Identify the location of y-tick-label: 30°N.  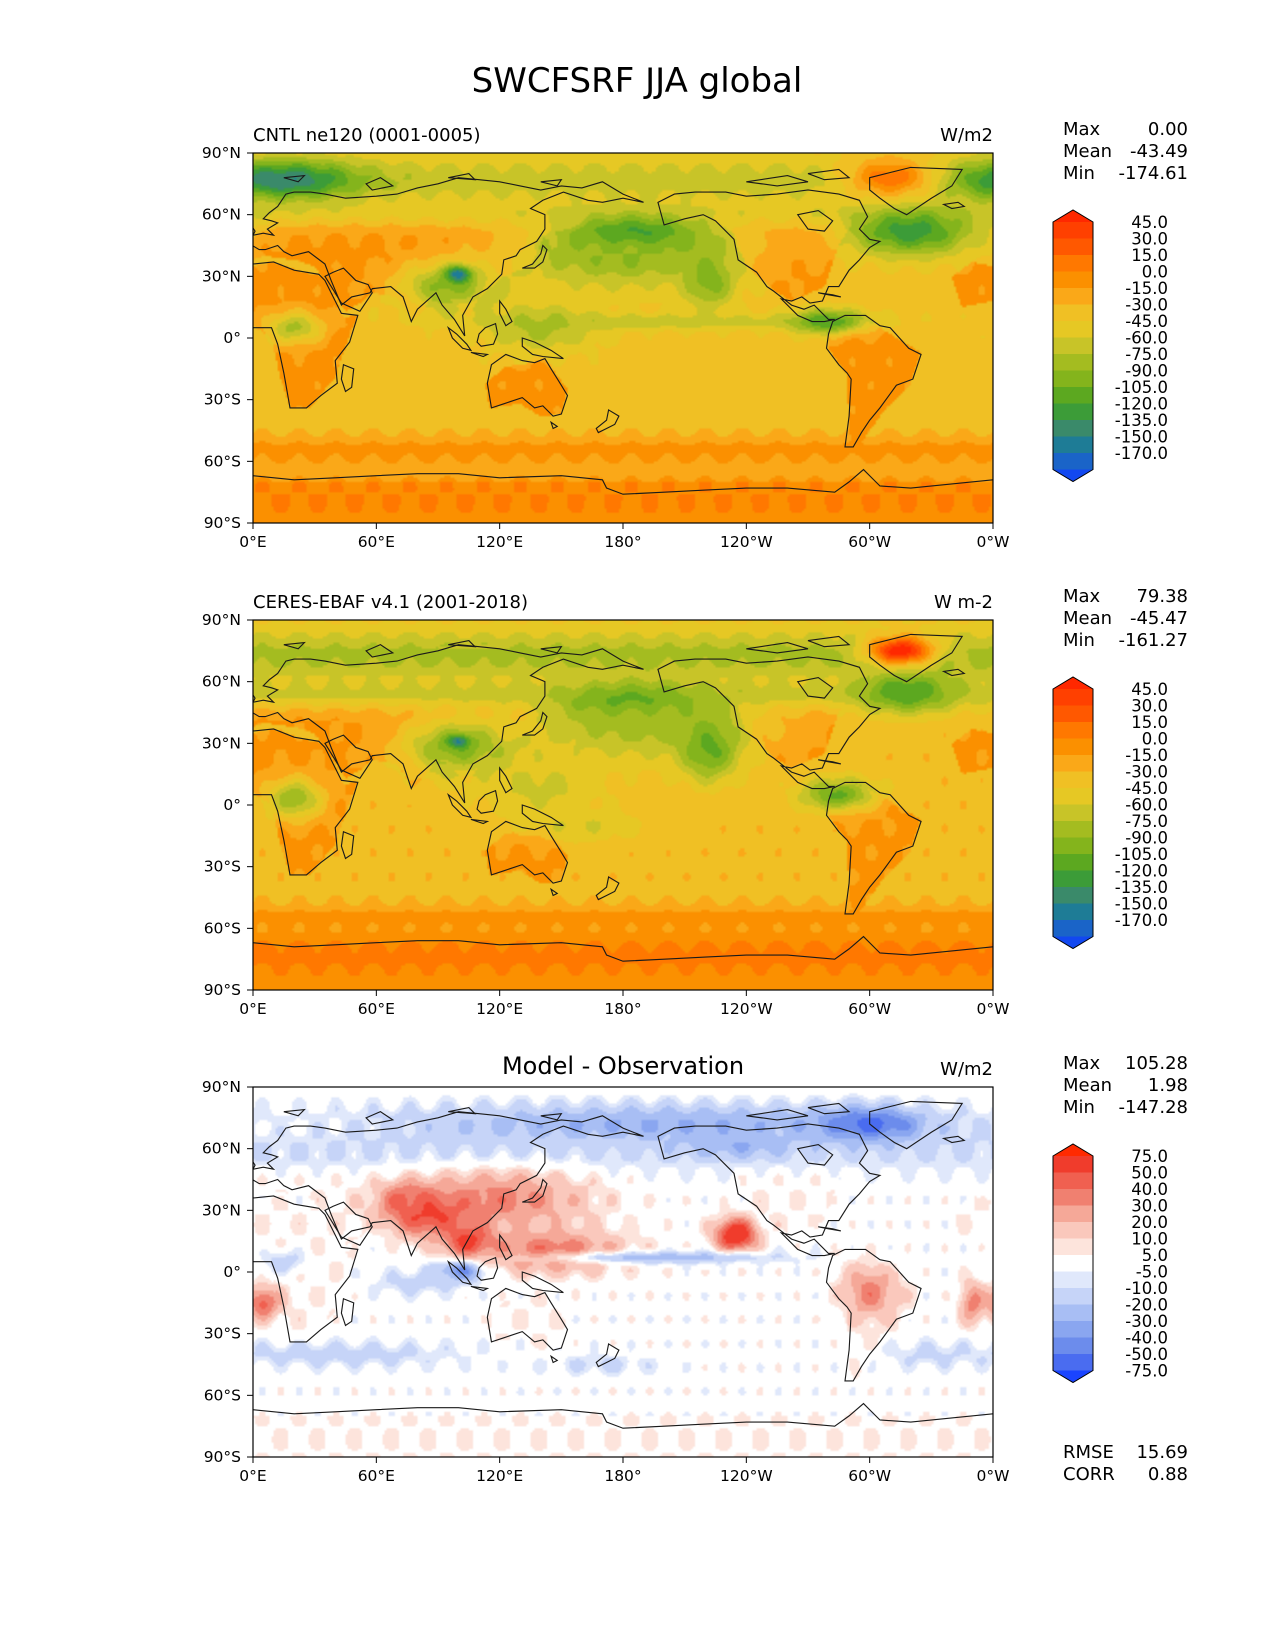
(221, 276).